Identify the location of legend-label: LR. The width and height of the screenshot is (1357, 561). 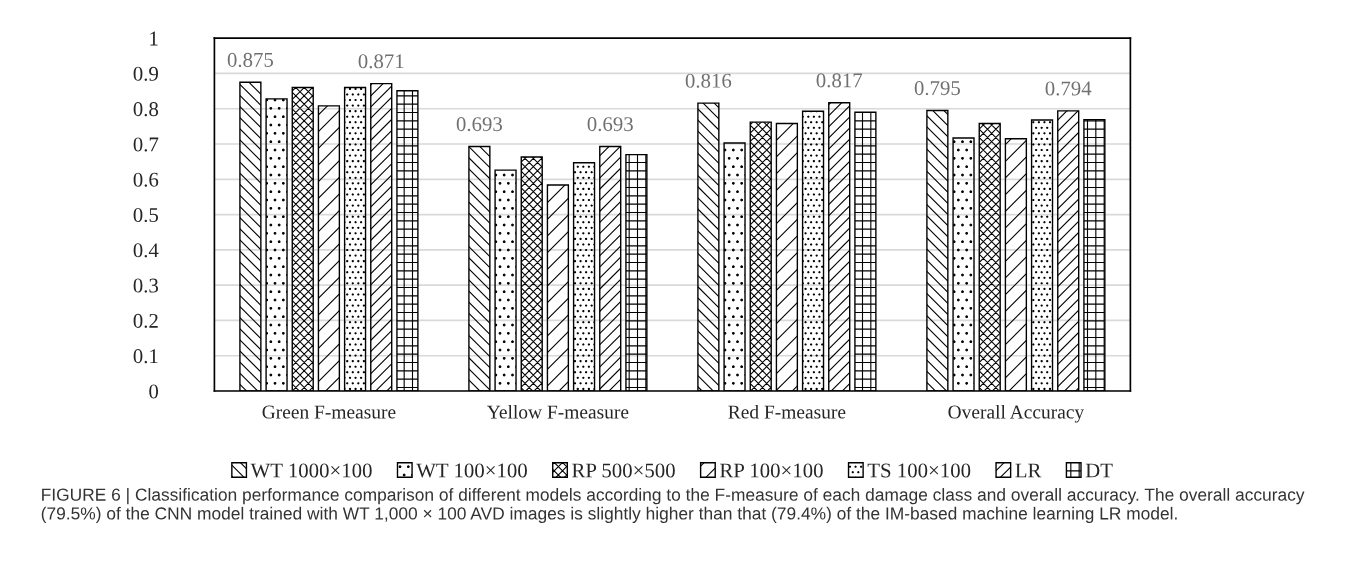
(1028, 470).